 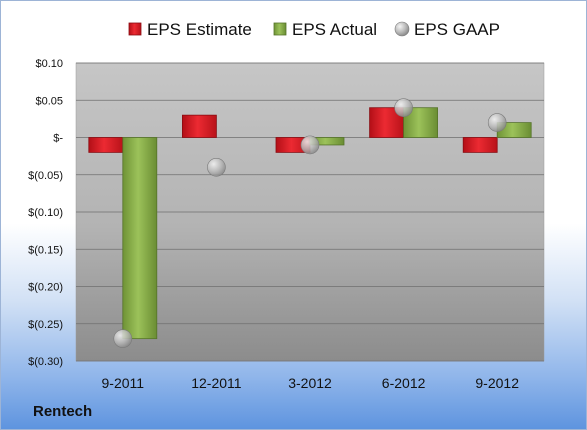 I want to click on x-tick-label: 12-2011, so click(x=216, y=383).